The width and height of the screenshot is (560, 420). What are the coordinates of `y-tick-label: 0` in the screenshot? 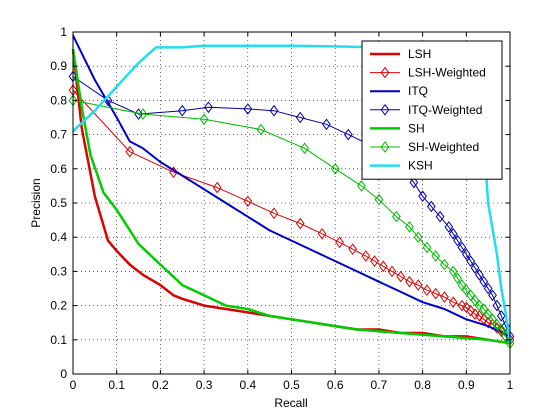 It's located at (63, 374).